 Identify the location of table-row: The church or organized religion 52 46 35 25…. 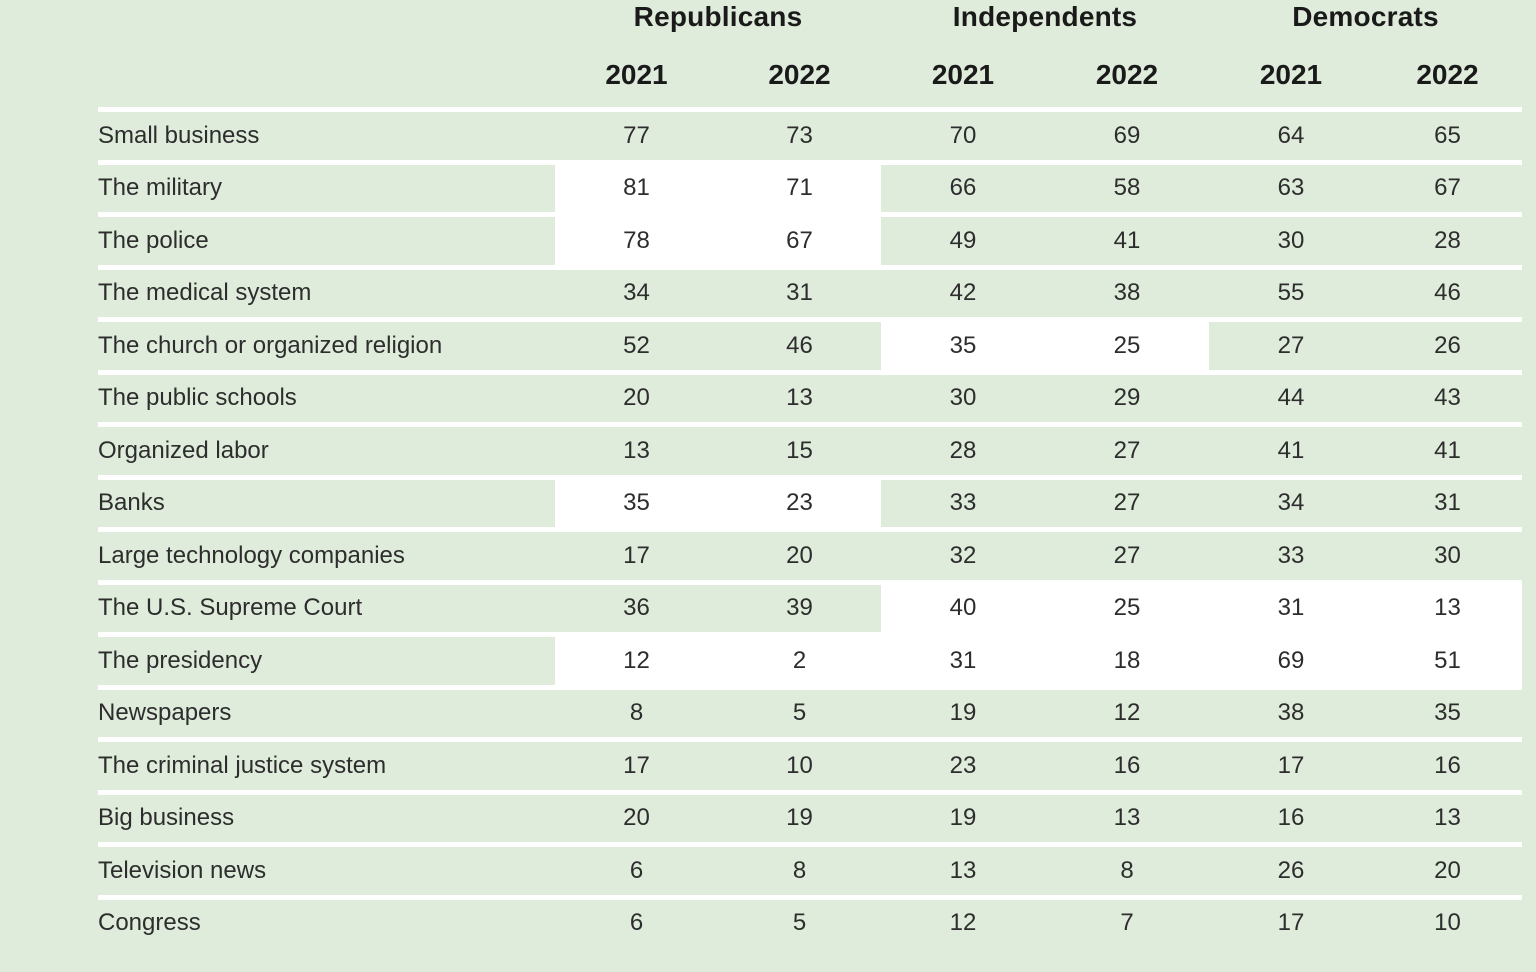
(810, 343).